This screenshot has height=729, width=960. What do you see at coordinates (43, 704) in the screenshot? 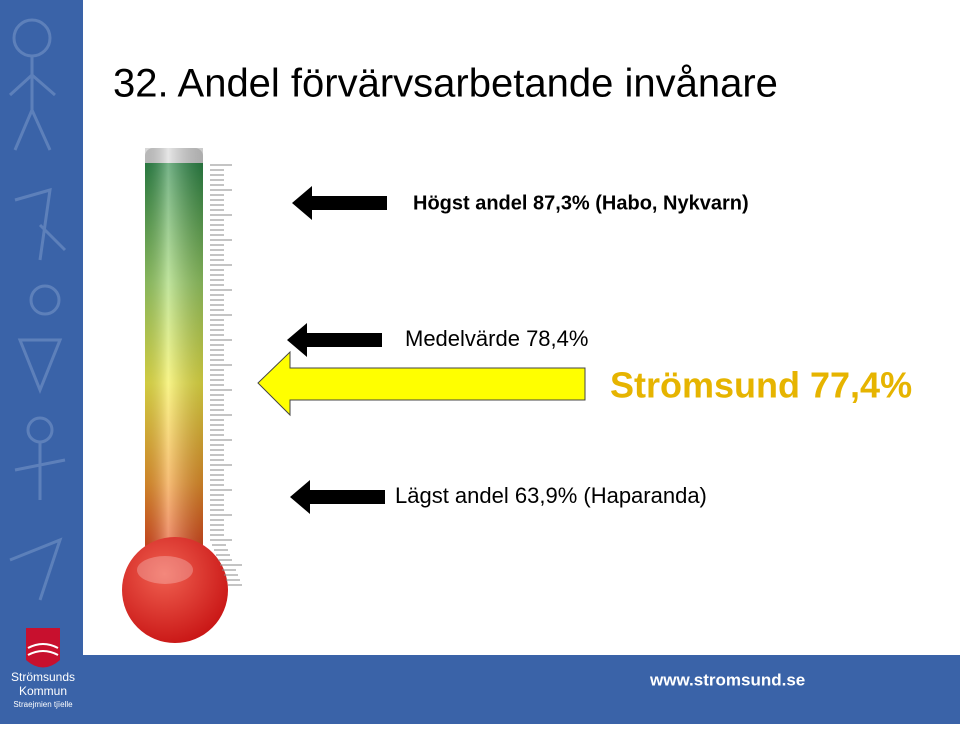
I see `logo-subtitle: Straejmien tjïelle` at bounding box center [43, 704].